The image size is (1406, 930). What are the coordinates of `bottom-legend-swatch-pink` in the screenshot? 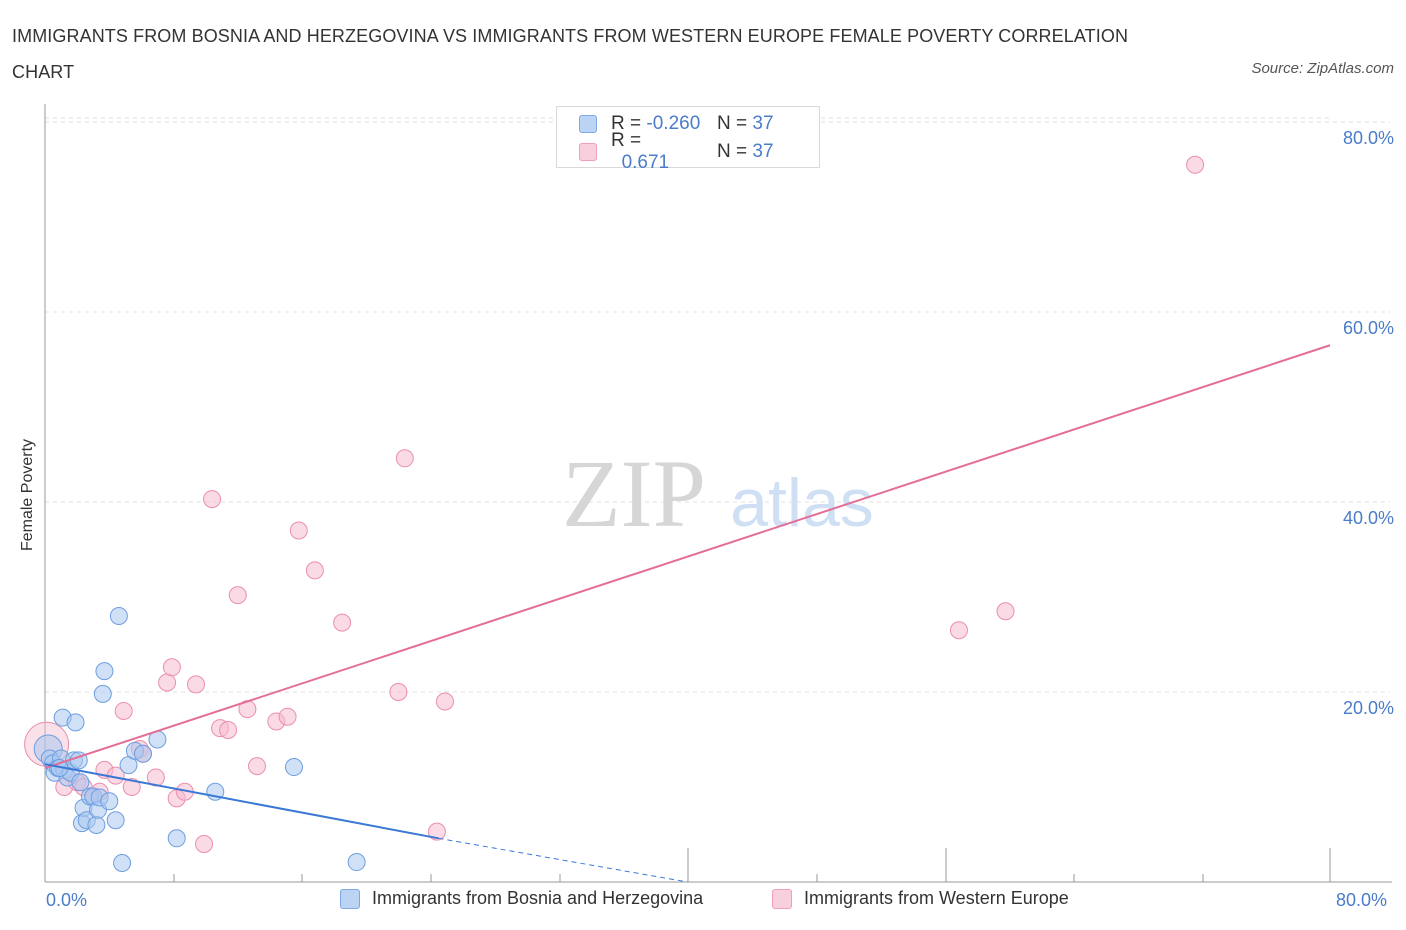 It's located at (782, 898).